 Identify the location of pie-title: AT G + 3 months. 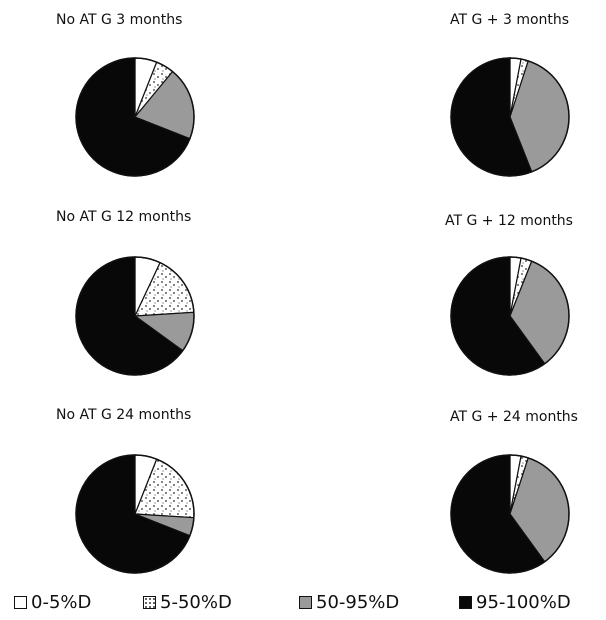
(509, 20).